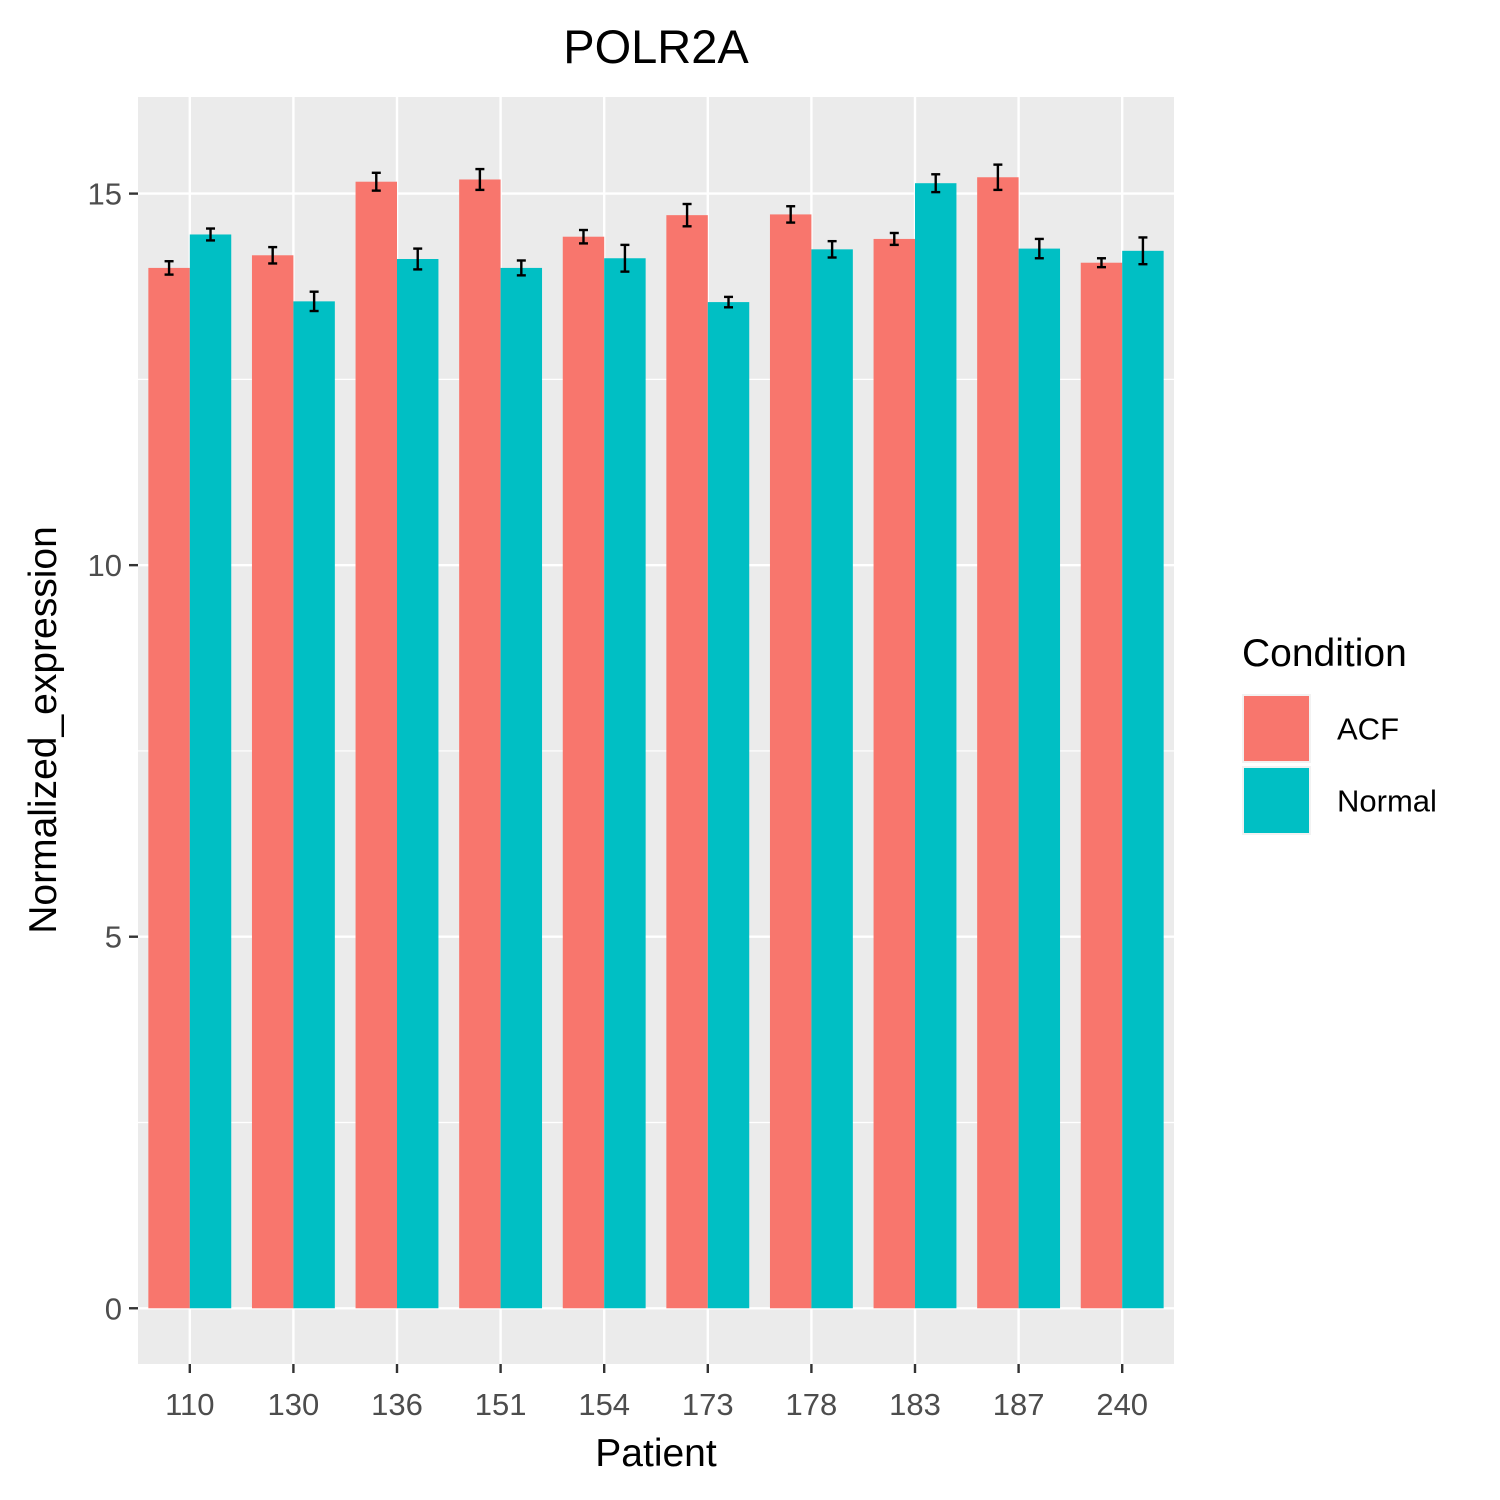  Describe the element at coordinates (656, 46) in the screenshot. I see `chart-title: POLR2A` at that location.